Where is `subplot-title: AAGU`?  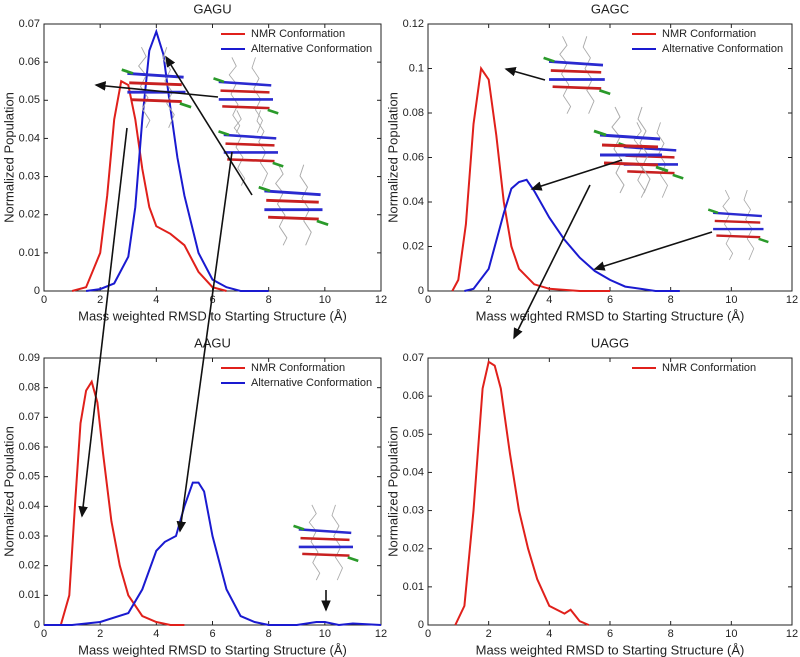
subplot-title: AAGU is located at coordinates (212, 342).